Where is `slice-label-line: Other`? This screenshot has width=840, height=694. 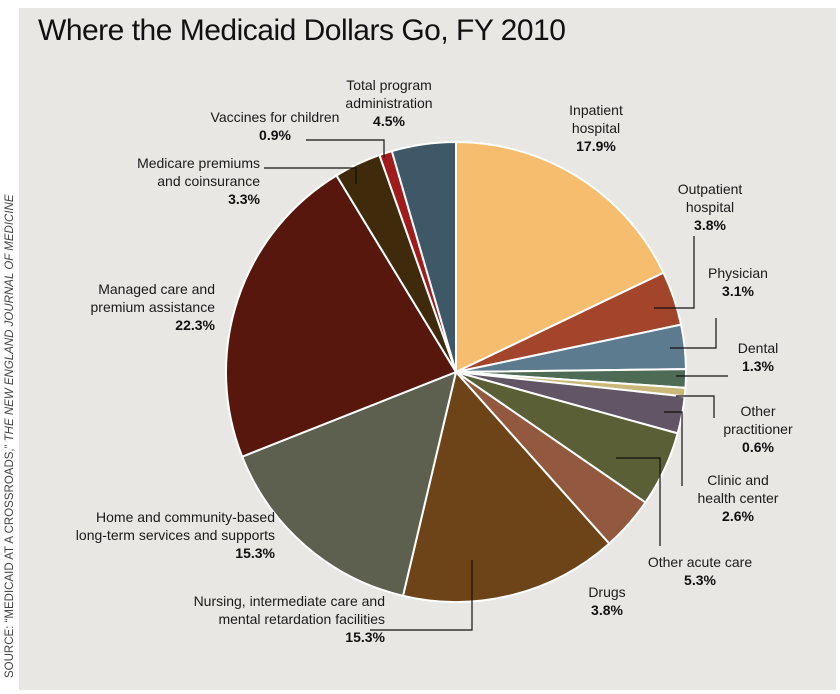 slice-label-line: Other is located at coordinates (757, 411).